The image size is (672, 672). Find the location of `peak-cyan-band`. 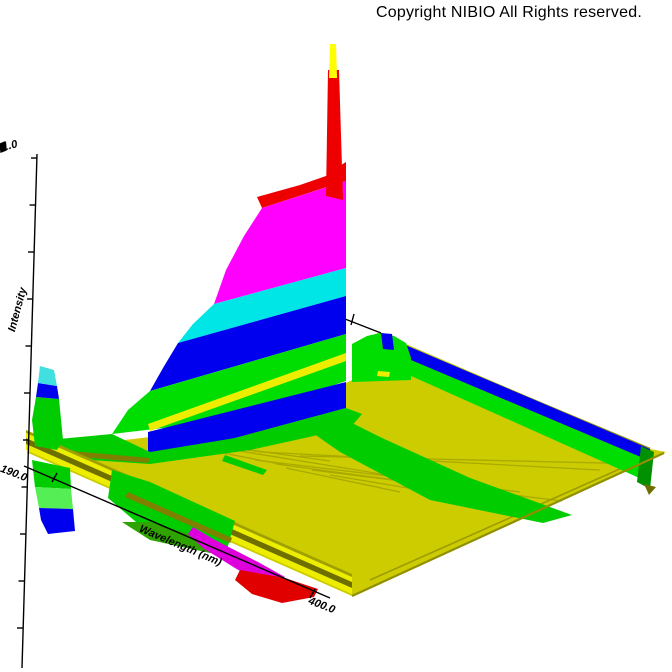

peak-cyan-band is located at coordinates (262, 305).